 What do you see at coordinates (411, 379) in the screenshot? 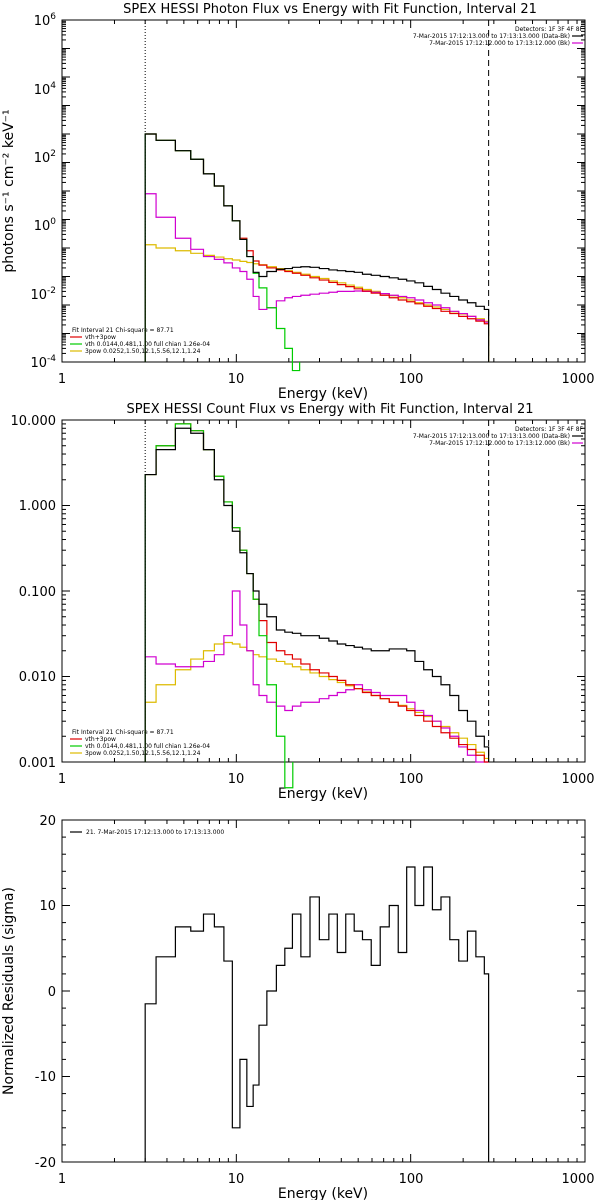
I see `photon-xtick-100: 100` at bounding box center [411, 379].